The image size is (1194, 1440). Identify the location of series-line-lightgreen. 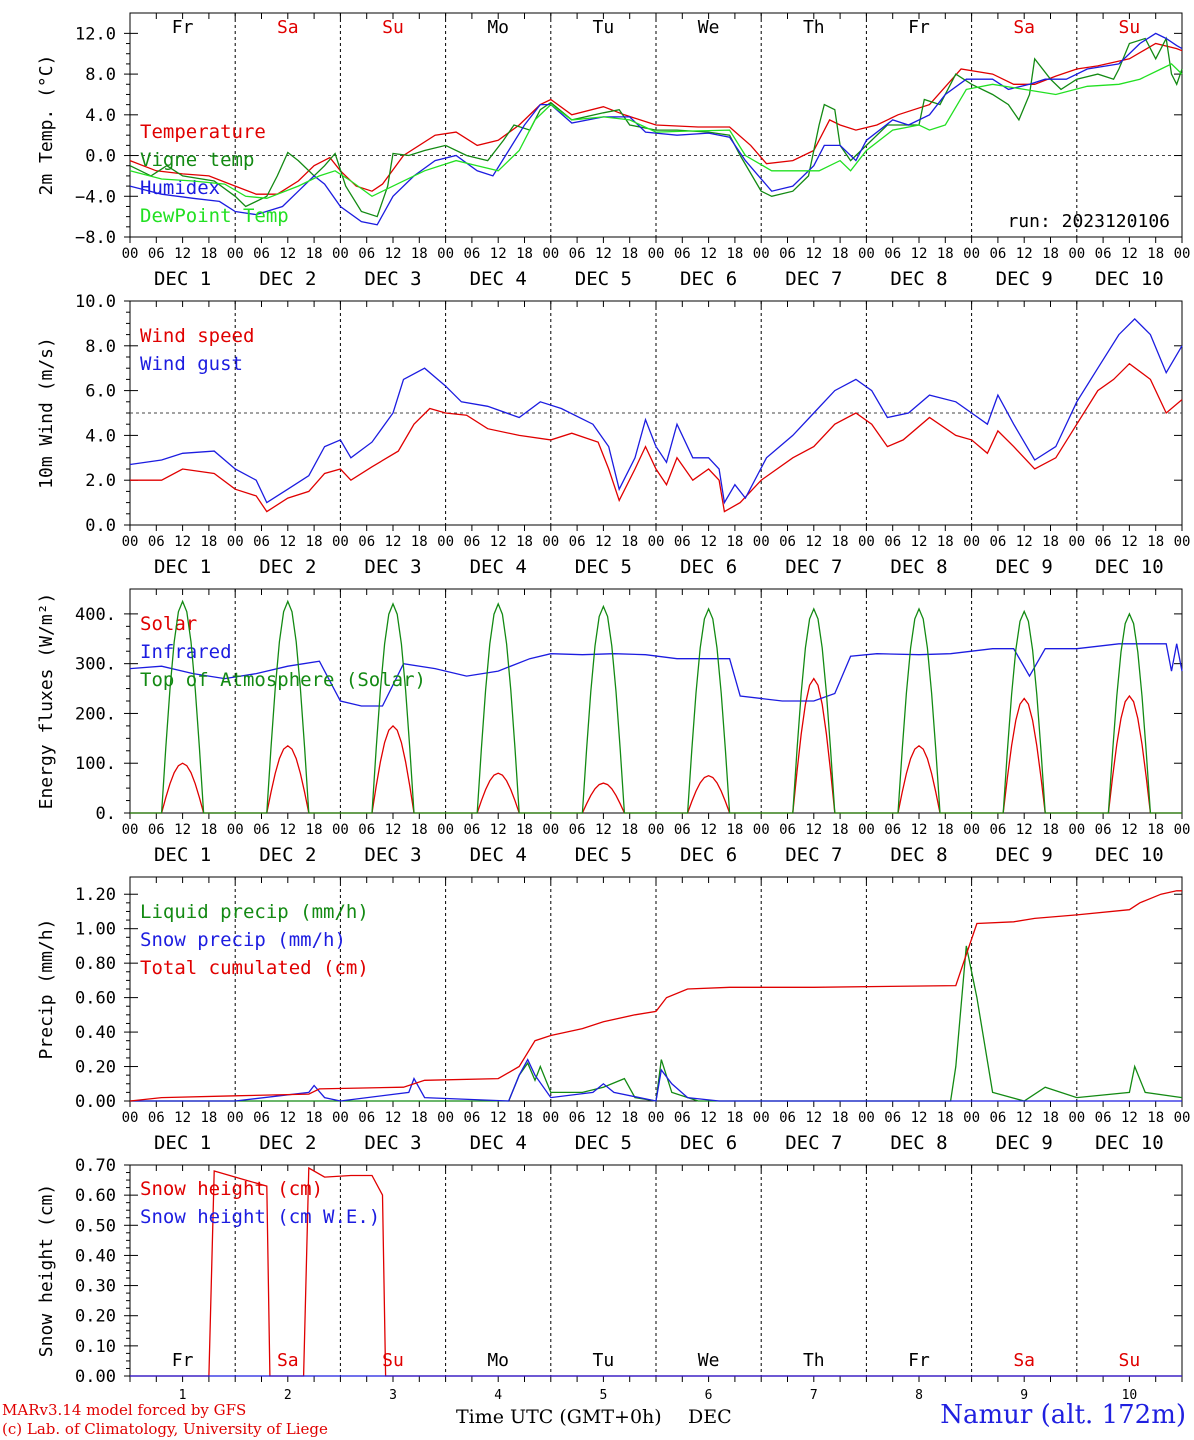
(656, 131).